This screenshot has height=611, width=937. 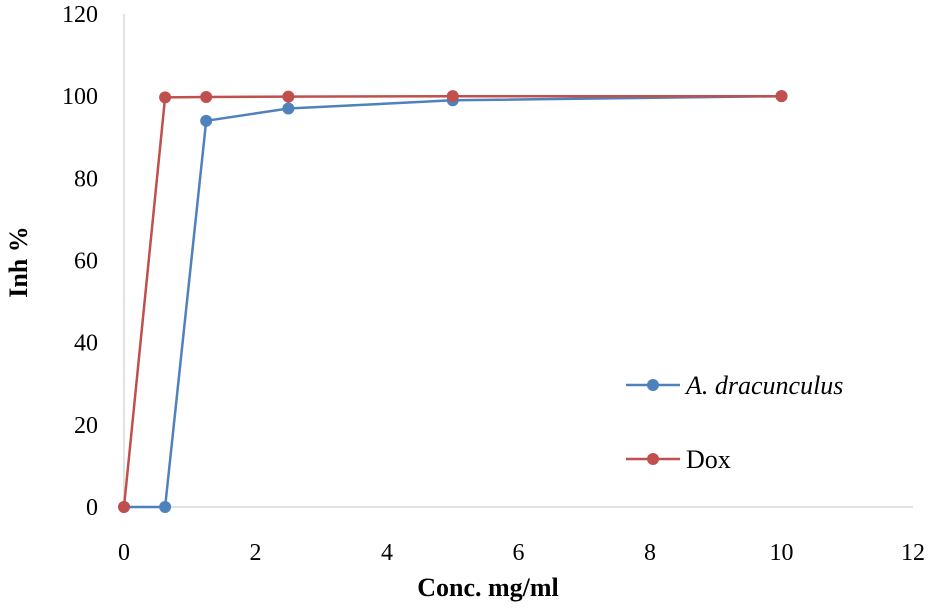 What do you see at coordinates (653, 459) in the screenshot?
I see `legend-marker-dox` at bounding box center [653, 459].